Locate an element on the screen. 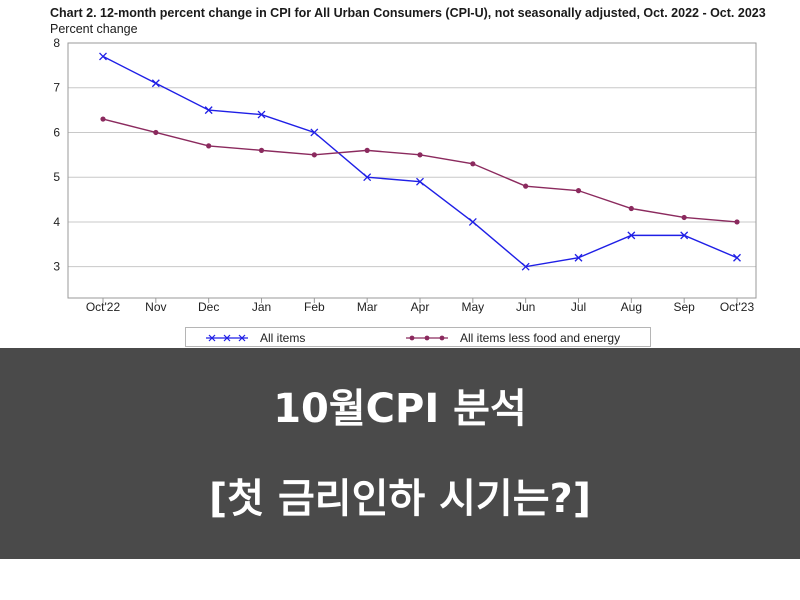  x-tick-label: Dec is located at coordinates (208, 307).